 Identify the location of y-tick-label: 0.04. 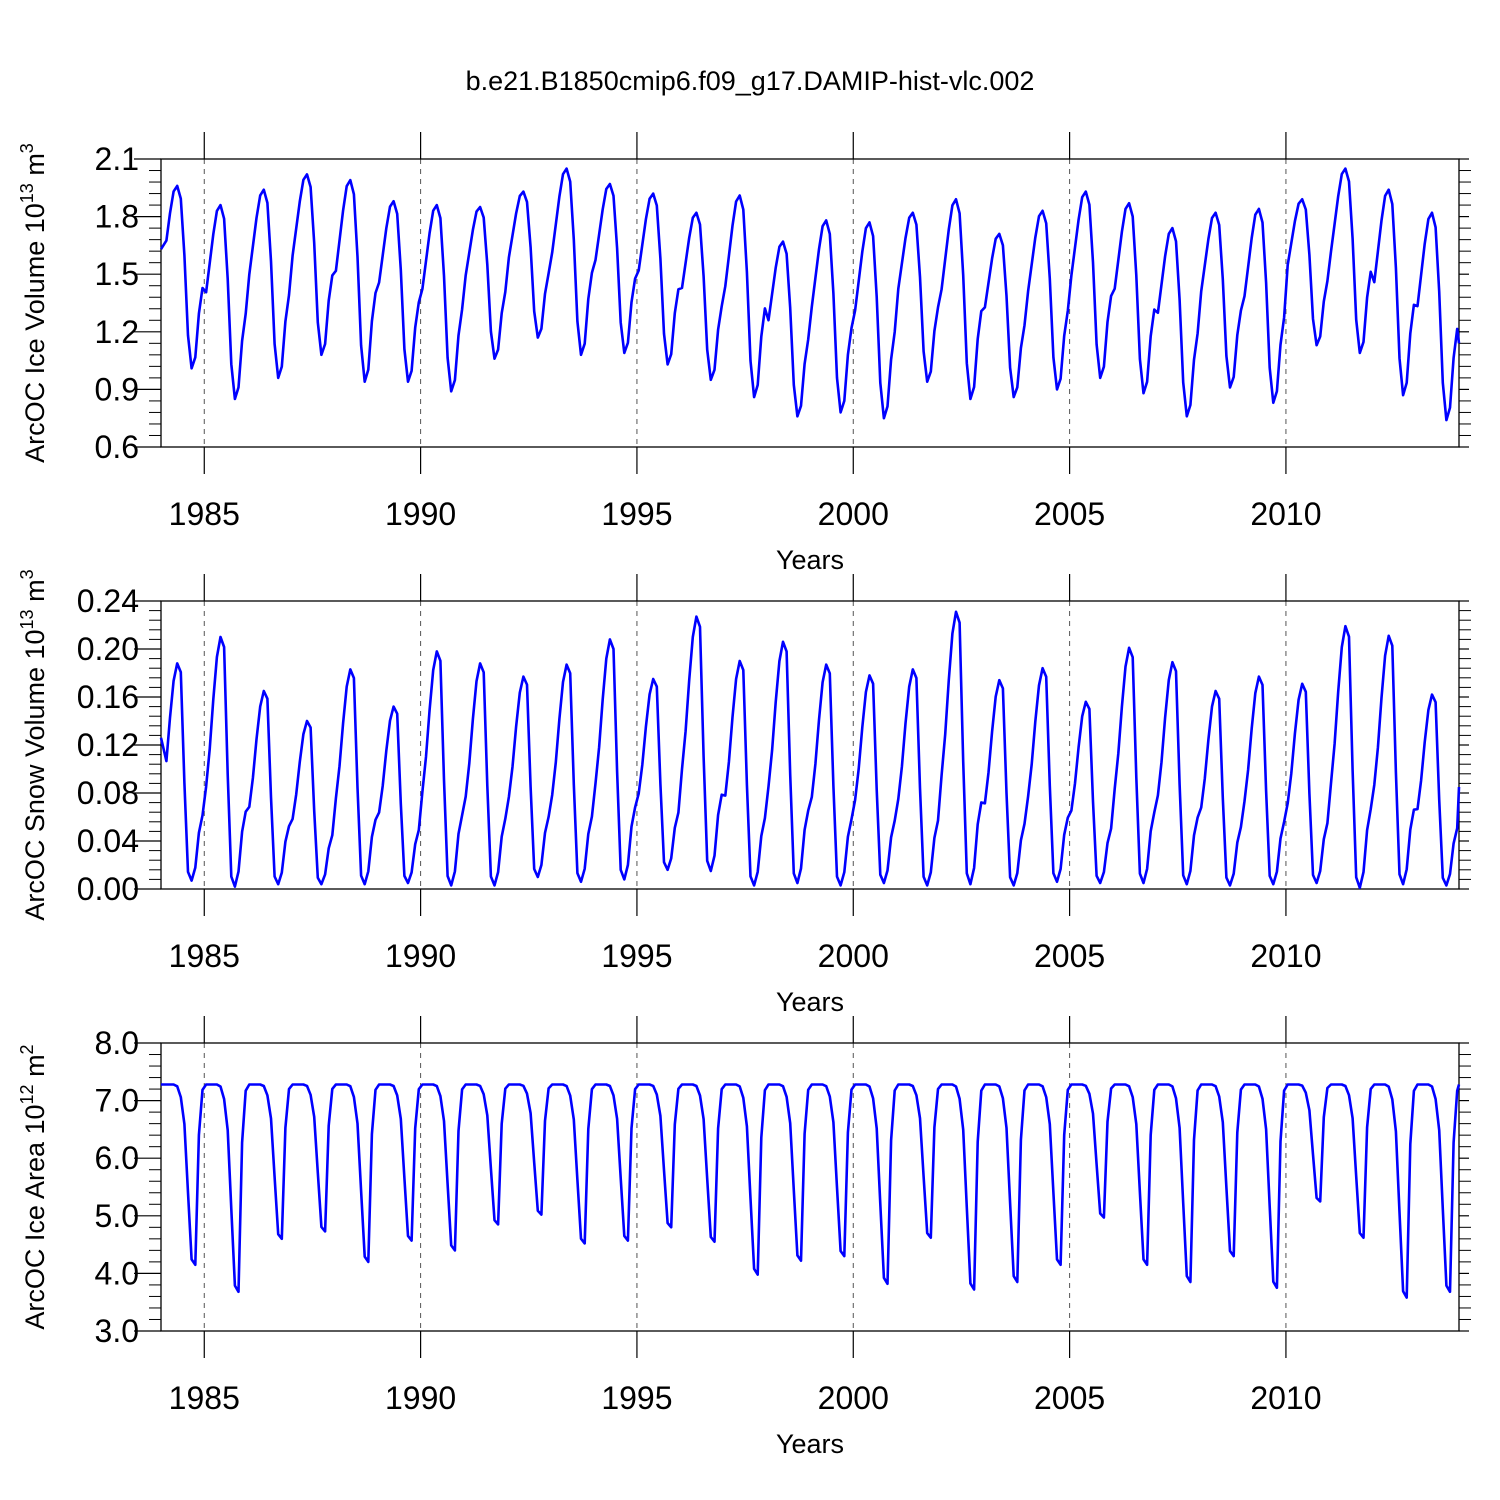
(108, 841).